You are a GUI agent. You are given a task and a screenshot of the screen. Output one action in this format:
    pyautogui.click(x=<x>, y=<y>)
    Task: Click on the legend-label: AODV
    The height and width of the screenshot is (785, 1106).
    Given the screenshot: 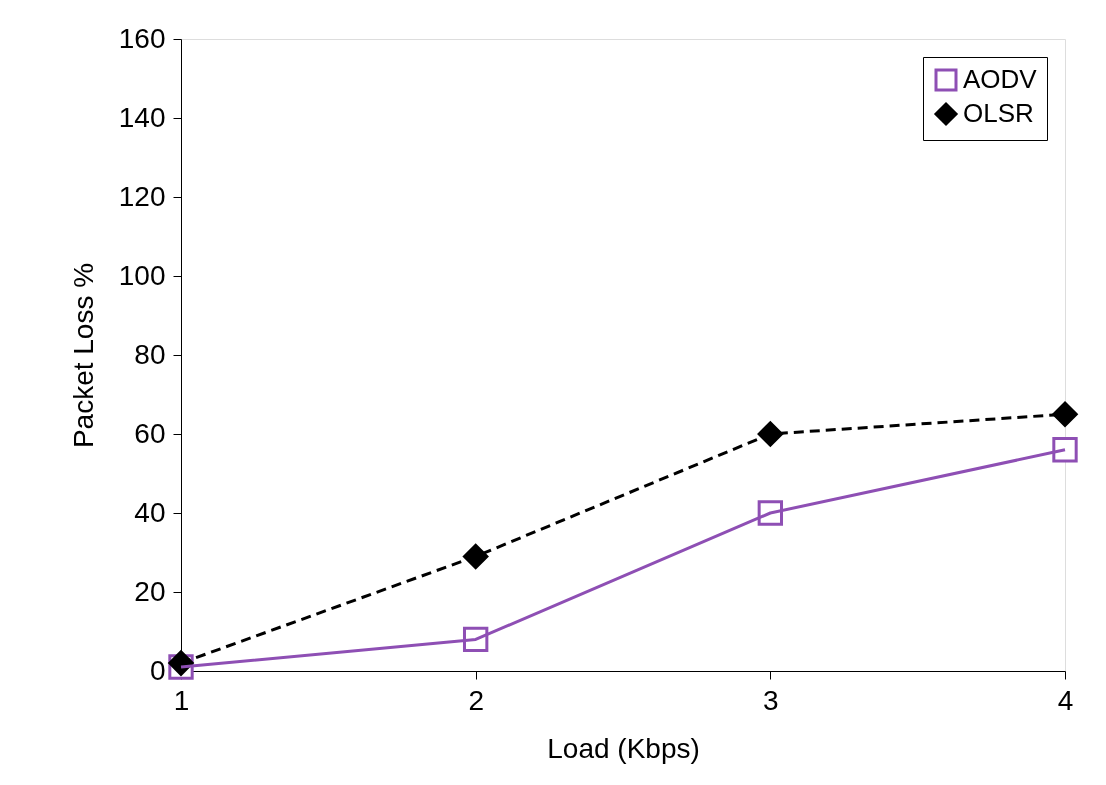 What is the action you would take?
    pyautogui.click(x=1000, y=79)
    